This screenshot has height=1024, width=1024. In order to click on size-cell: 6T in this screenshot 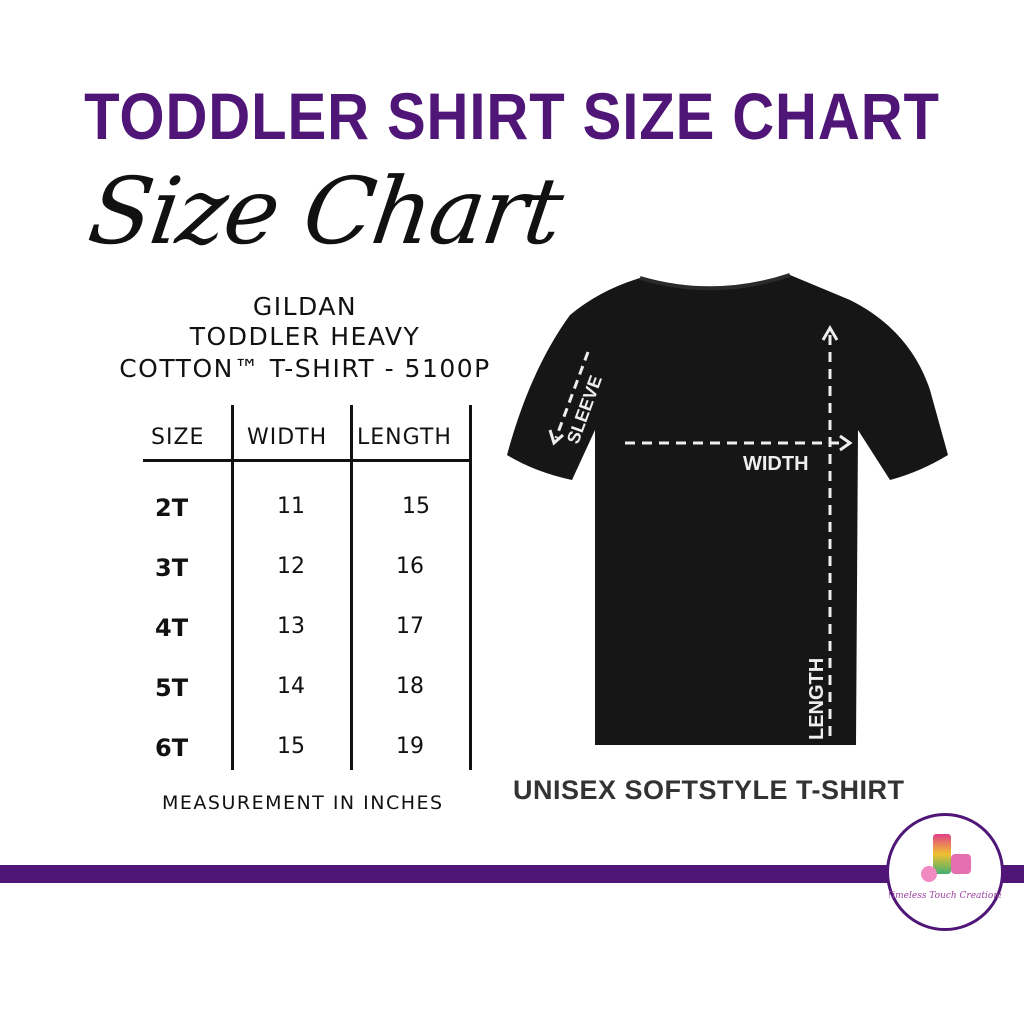, I will do `click(172, 748)`.